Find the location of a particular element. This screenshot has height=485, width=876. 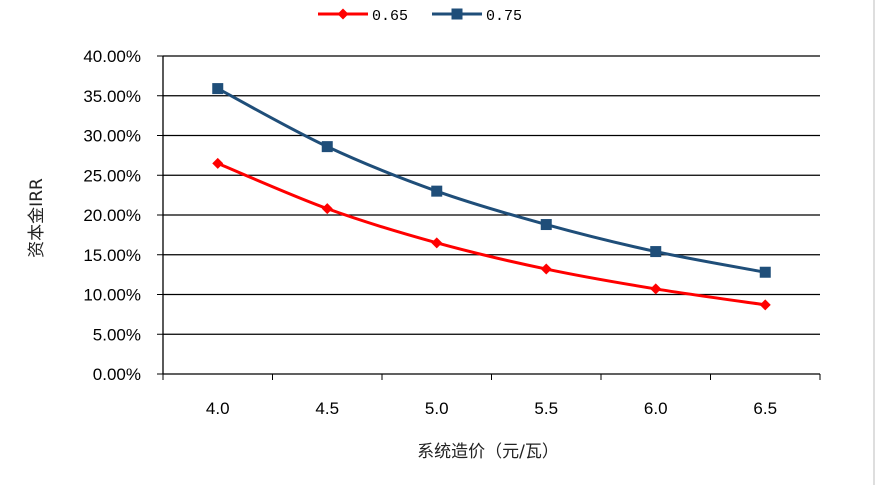

x-axis-title: 系统造价（元/瓦） is located at coordinates (488, 452).